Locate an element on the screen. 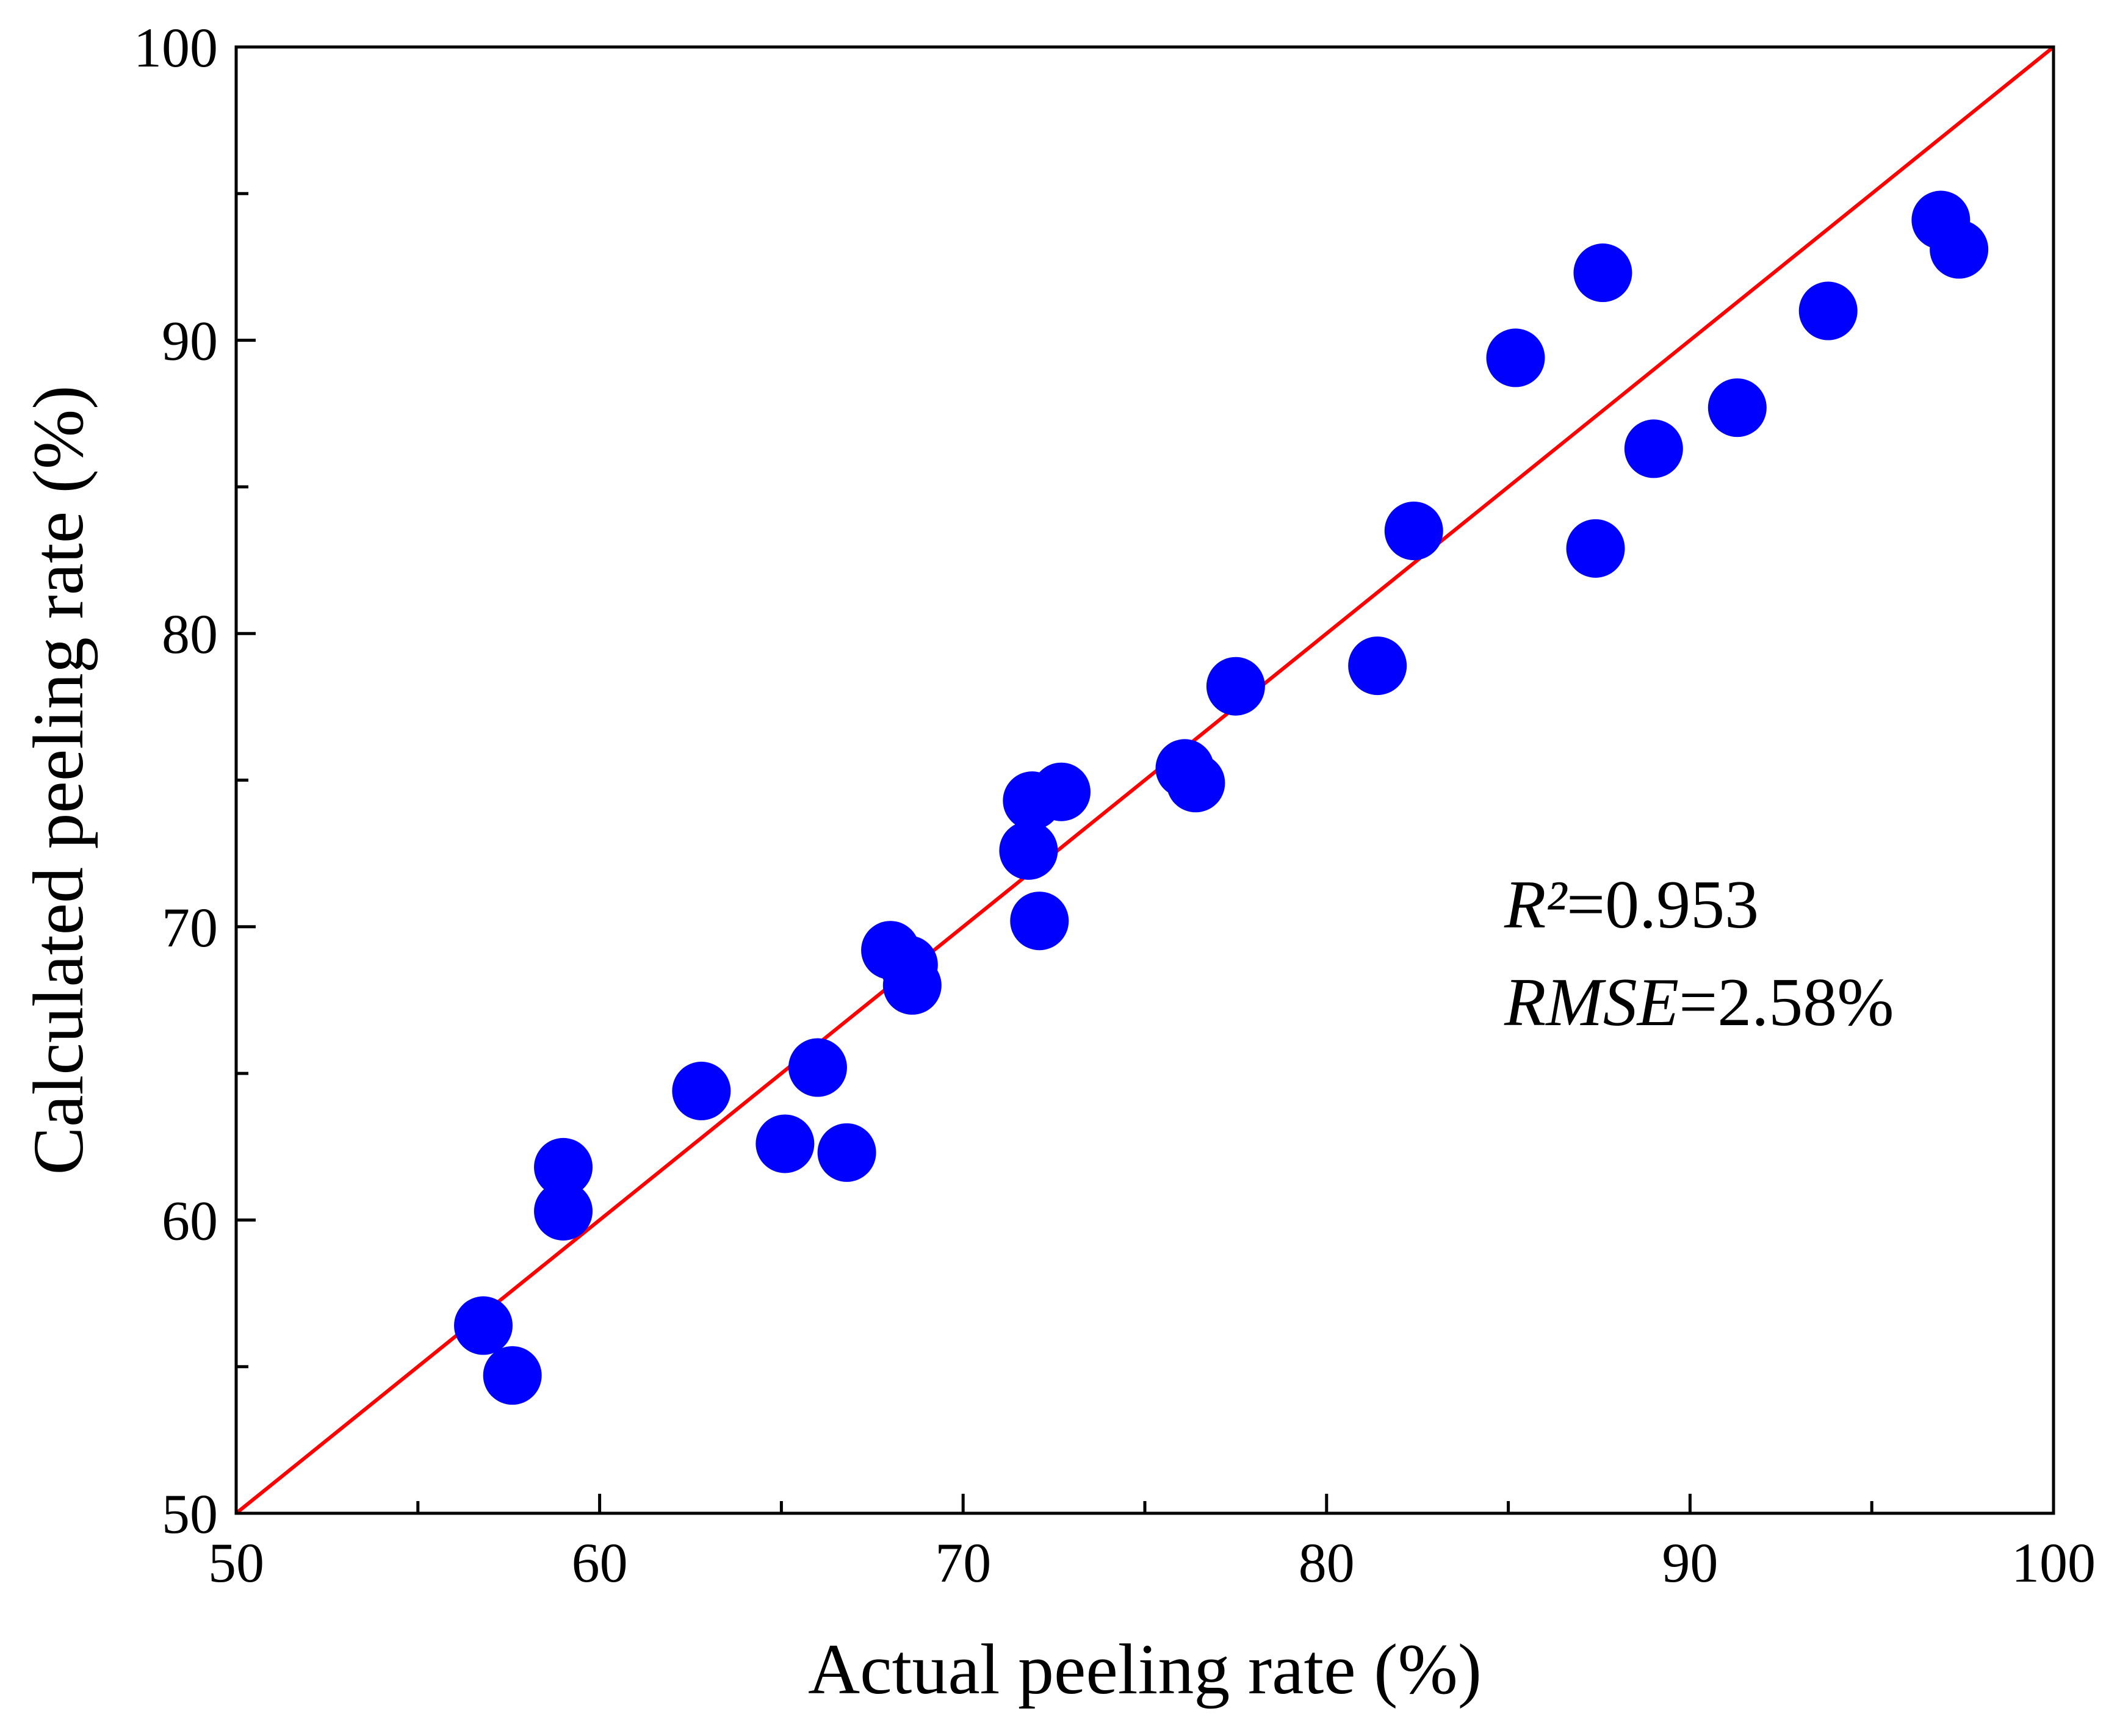 This screenshot has width=2106, height=1736. x-tick-label: 60 is located at coordinates (600, 1563).